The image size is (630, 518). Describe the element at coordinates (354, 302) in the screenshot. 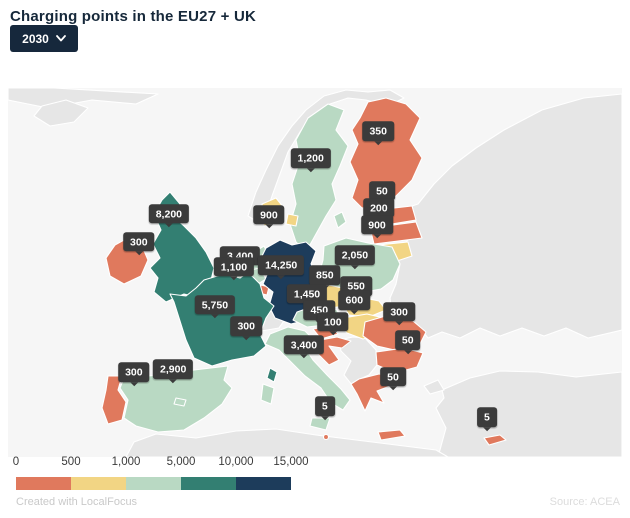

I see `value-label-hungary: 600` at that location.